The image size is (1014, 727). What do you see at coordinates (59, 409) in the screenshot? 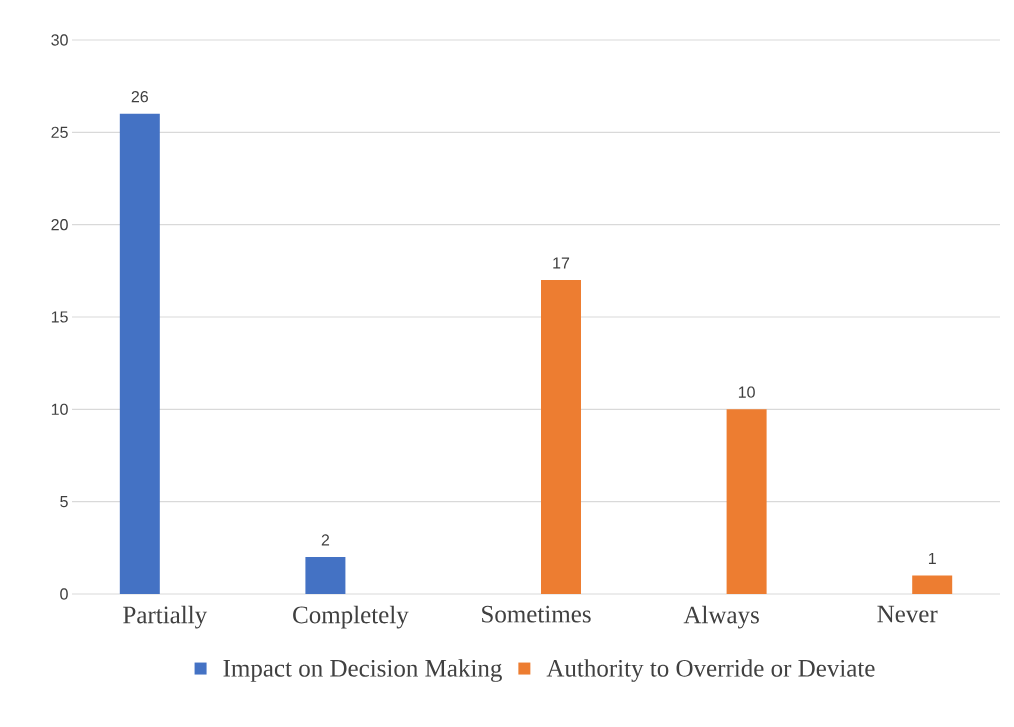
I see `y-tick-label: 10` at bounding box center [59, 409].